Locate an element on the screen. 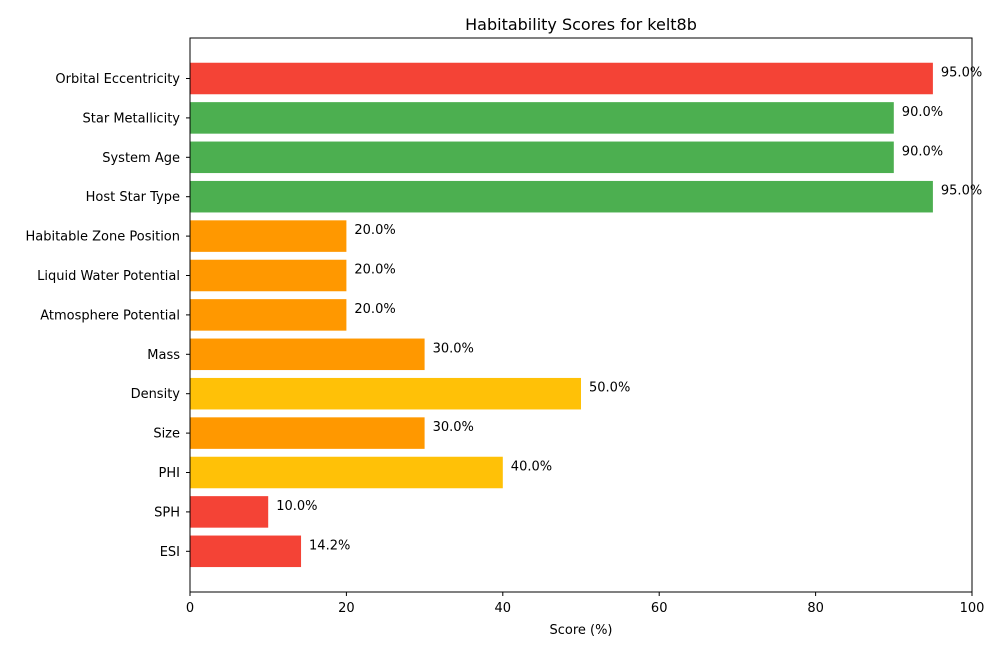 The width and height of the screenshot is (1000, 650). y-tick-label: Size is located at coordinates (166, 434).